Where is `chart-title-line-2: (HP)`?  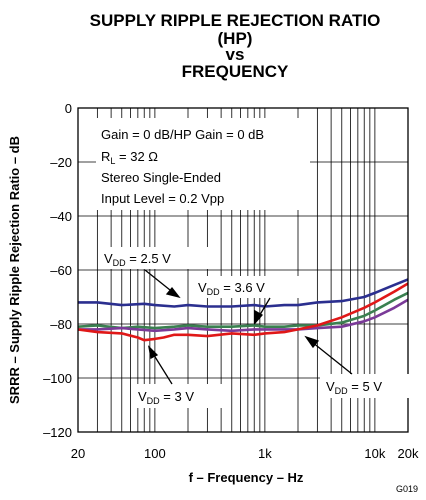 chart-title-line-2: (HP) is located at coordinates (235, 38).